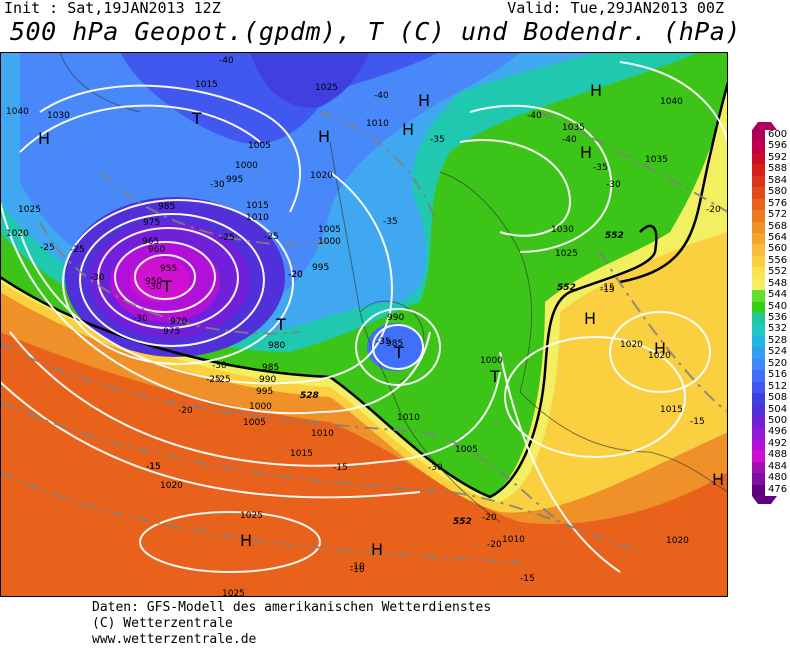 This screenshot has height=648, width=790. What do you see at coordinates (778, 420) in the screenshot?
I see `legend-label: 500` at bounding box center [778, 420].